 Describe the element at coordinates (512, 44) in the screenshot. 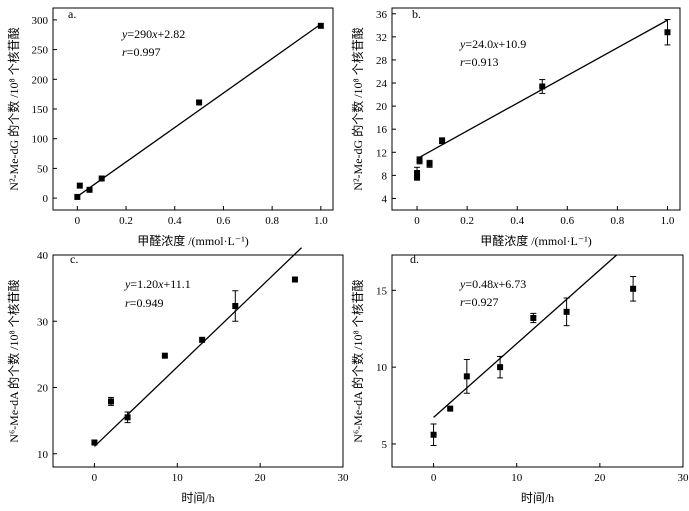

I see `equation-part: +10.9` at that location.